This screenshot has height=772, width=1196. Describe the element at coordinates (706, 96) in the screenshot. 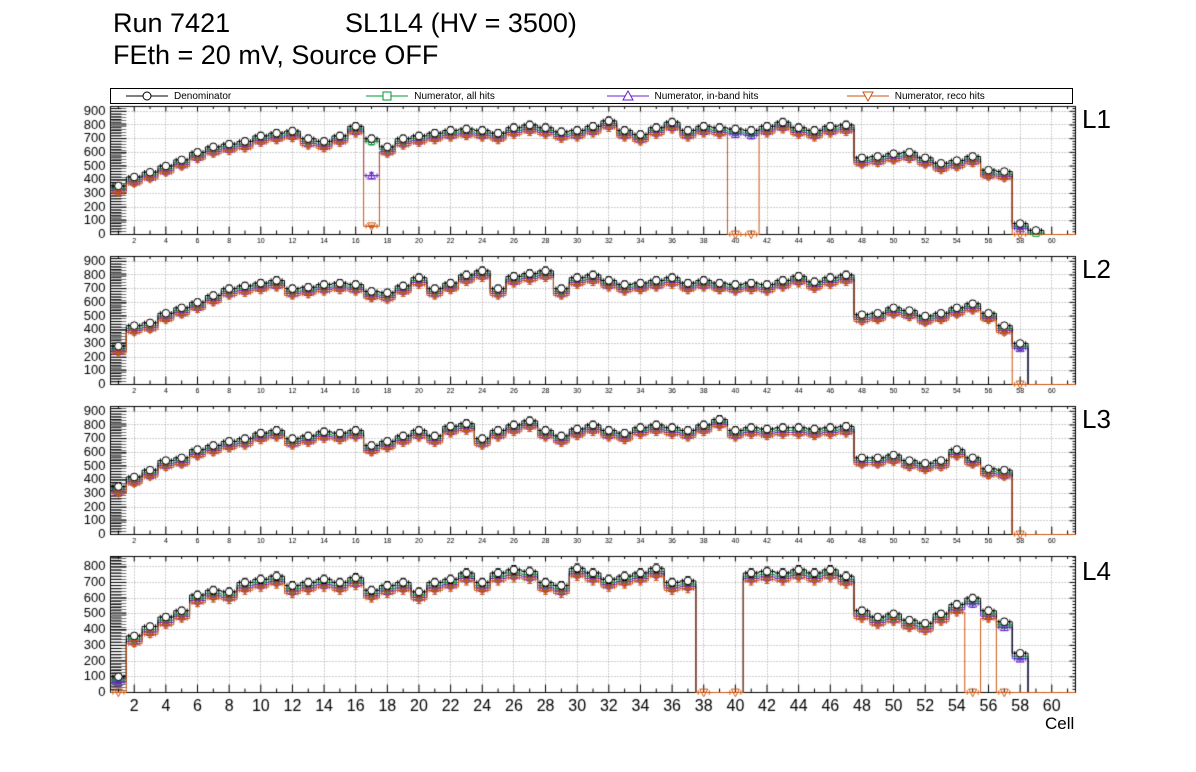

I see `legend-label: Numerator, in-band hits` at that location.